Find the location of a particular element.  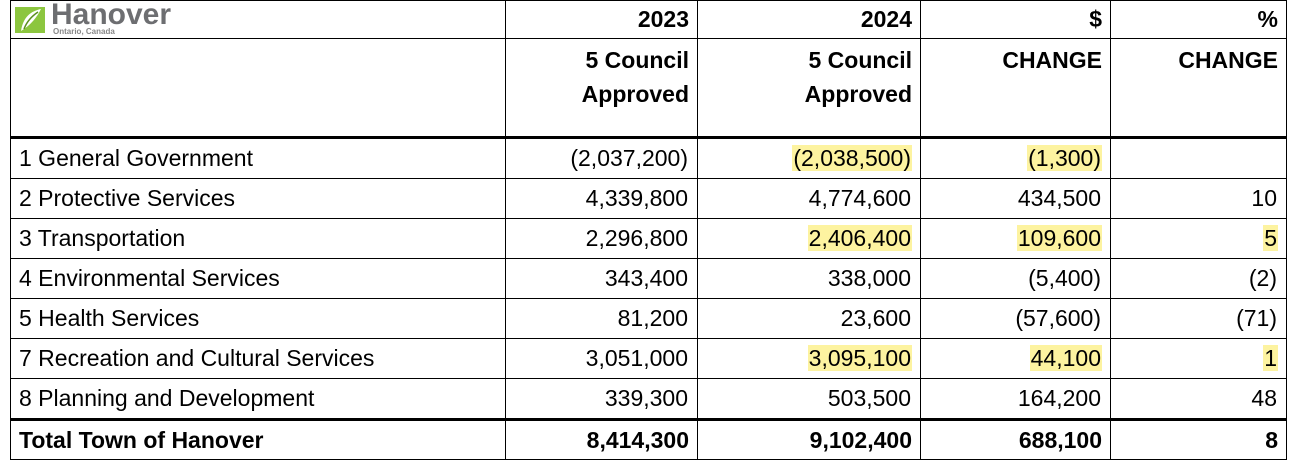

column-head: % is located at coordinates (1198, 19).